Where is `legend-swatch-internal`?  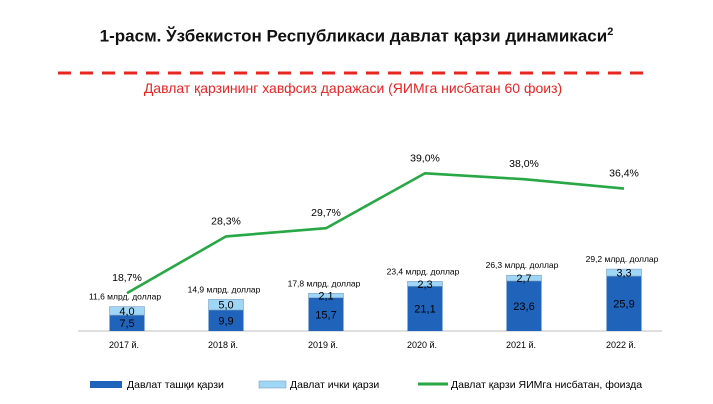
legend-swatch-internal is located at coordinates (272, 384).